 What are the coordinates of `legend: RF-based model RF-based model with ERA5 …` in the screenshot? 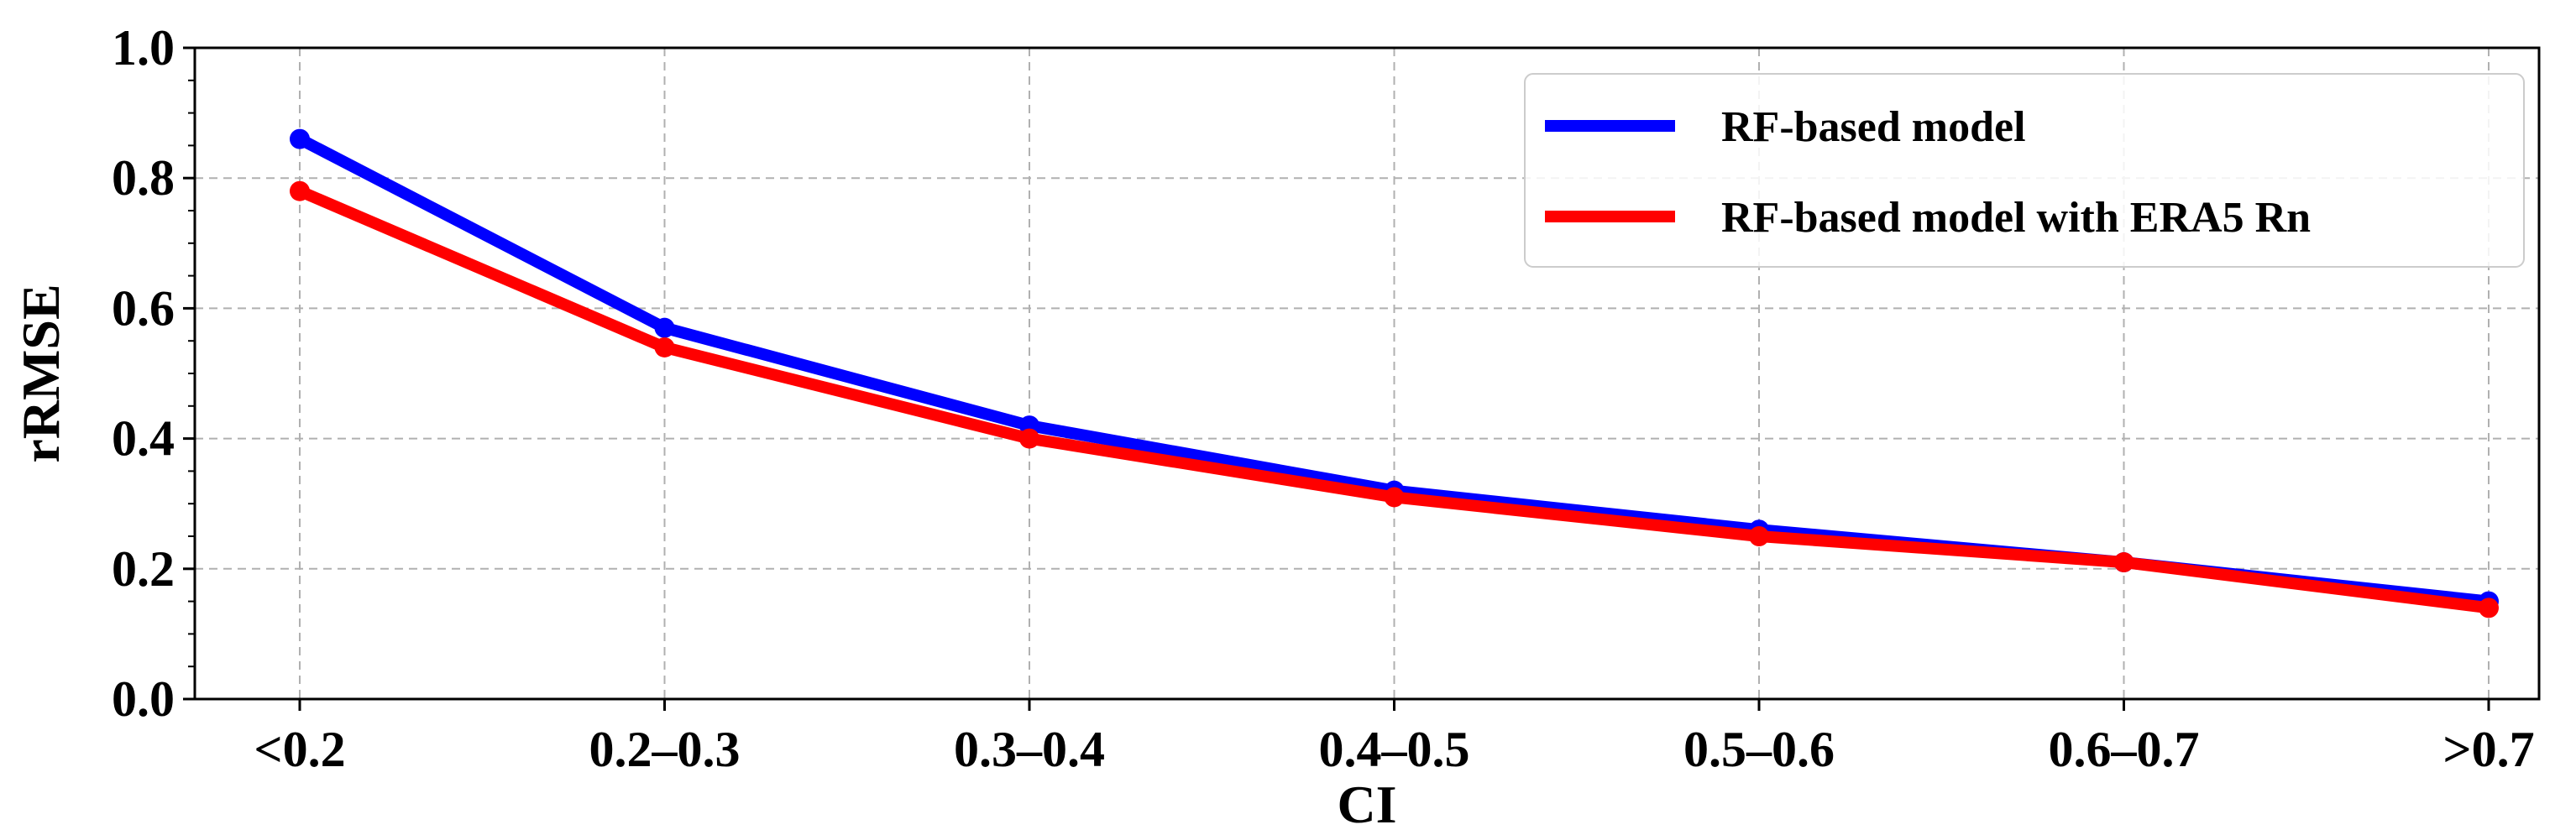 It's located at (2025, 170).